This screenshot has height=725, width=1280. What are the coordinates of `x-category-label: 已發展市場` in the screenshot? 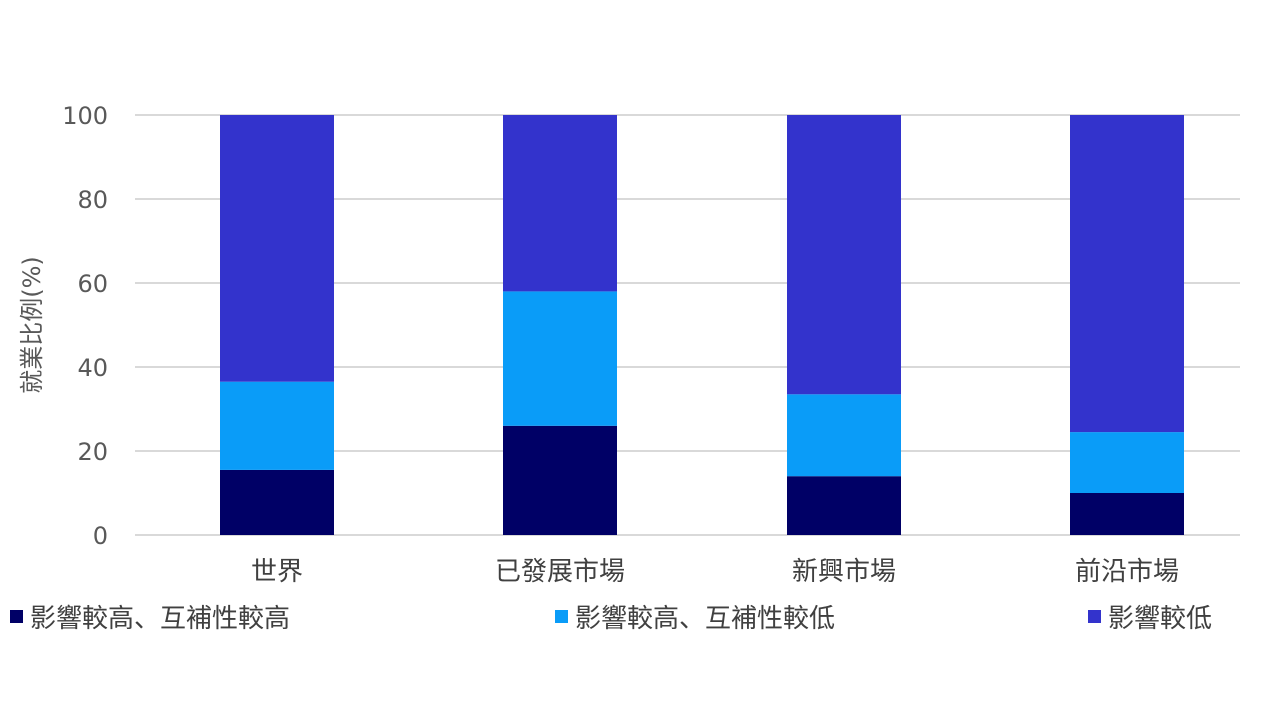 It's located at (560, 572).